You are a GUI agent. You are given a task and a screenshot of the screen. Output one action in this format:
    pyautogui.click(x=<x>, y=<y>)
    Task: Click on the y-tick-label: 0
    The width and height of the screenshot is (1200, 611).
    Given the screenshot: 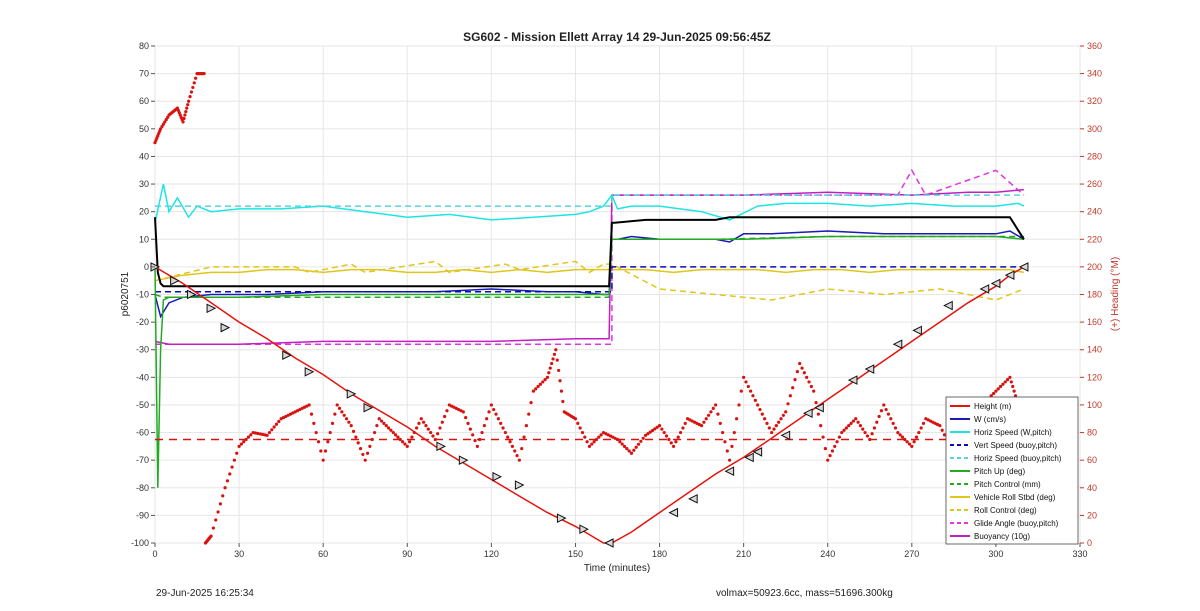 What is the action you would take?
    pyautogui.click(x=146, y=267)
    